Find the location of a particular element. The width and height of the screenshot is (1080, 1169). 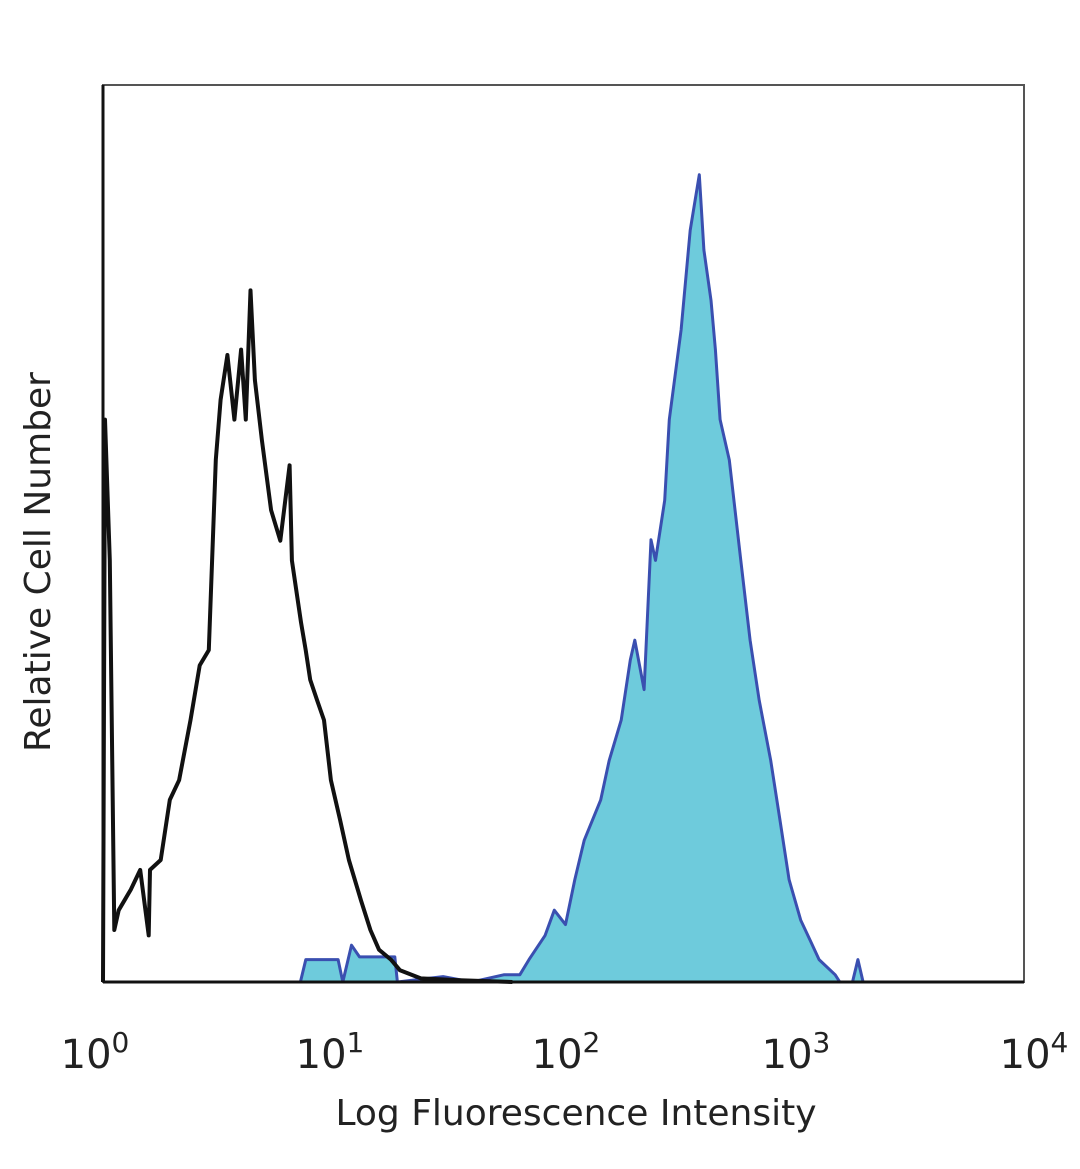

x-tick-label: 102 is located at coordinates (566, 1052).